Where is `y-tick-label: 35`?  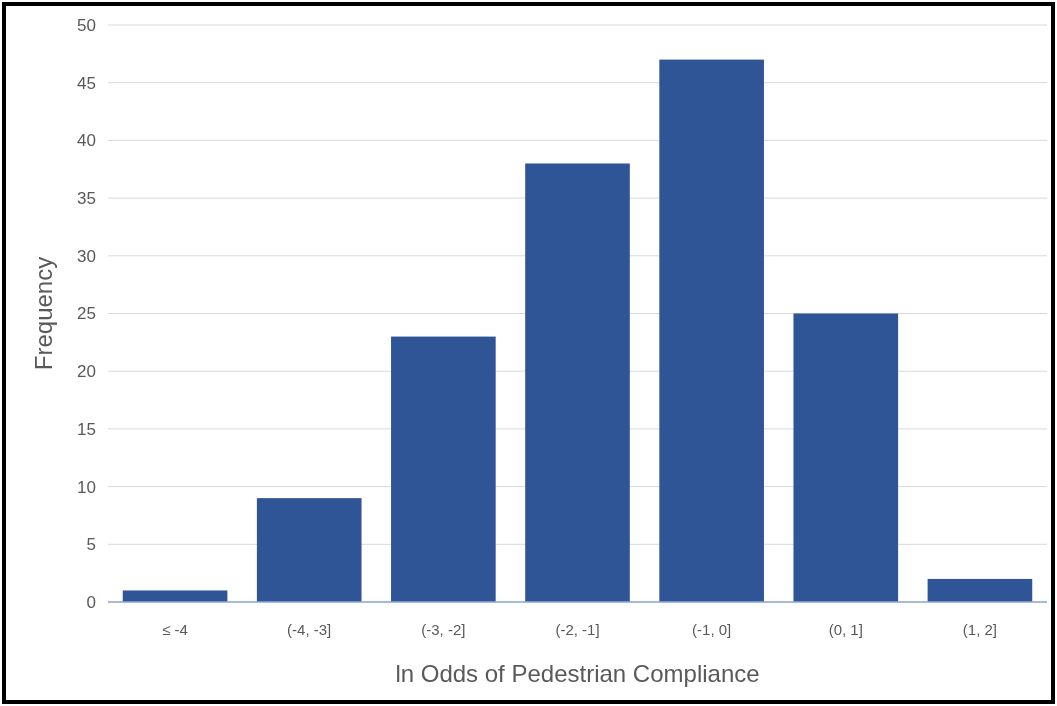 y-tick-label: 35 is located at coordinates (86, 199).